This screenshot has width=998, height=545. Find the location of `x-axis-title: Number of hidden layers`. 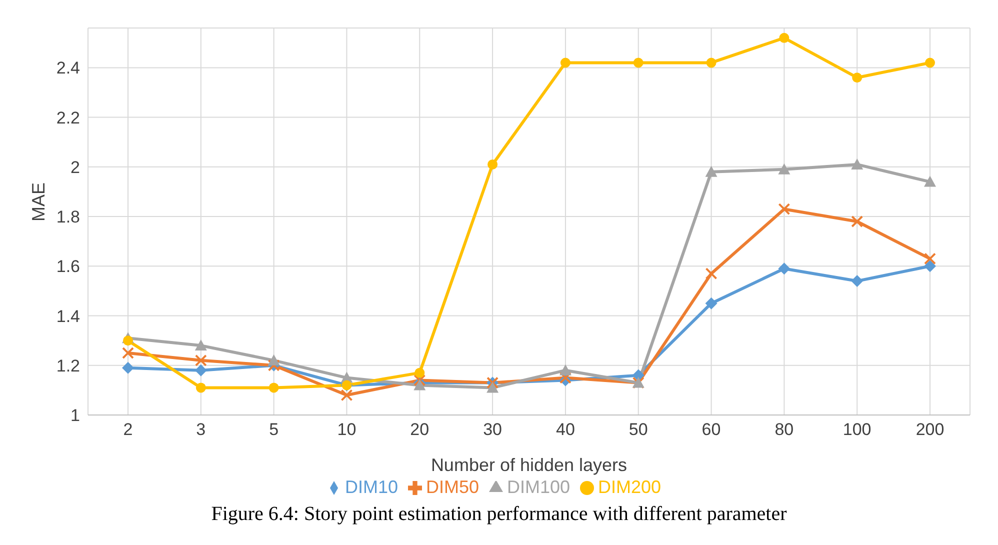

x-axis-title: Number of hidden layers is located at coordinates (529, 465).